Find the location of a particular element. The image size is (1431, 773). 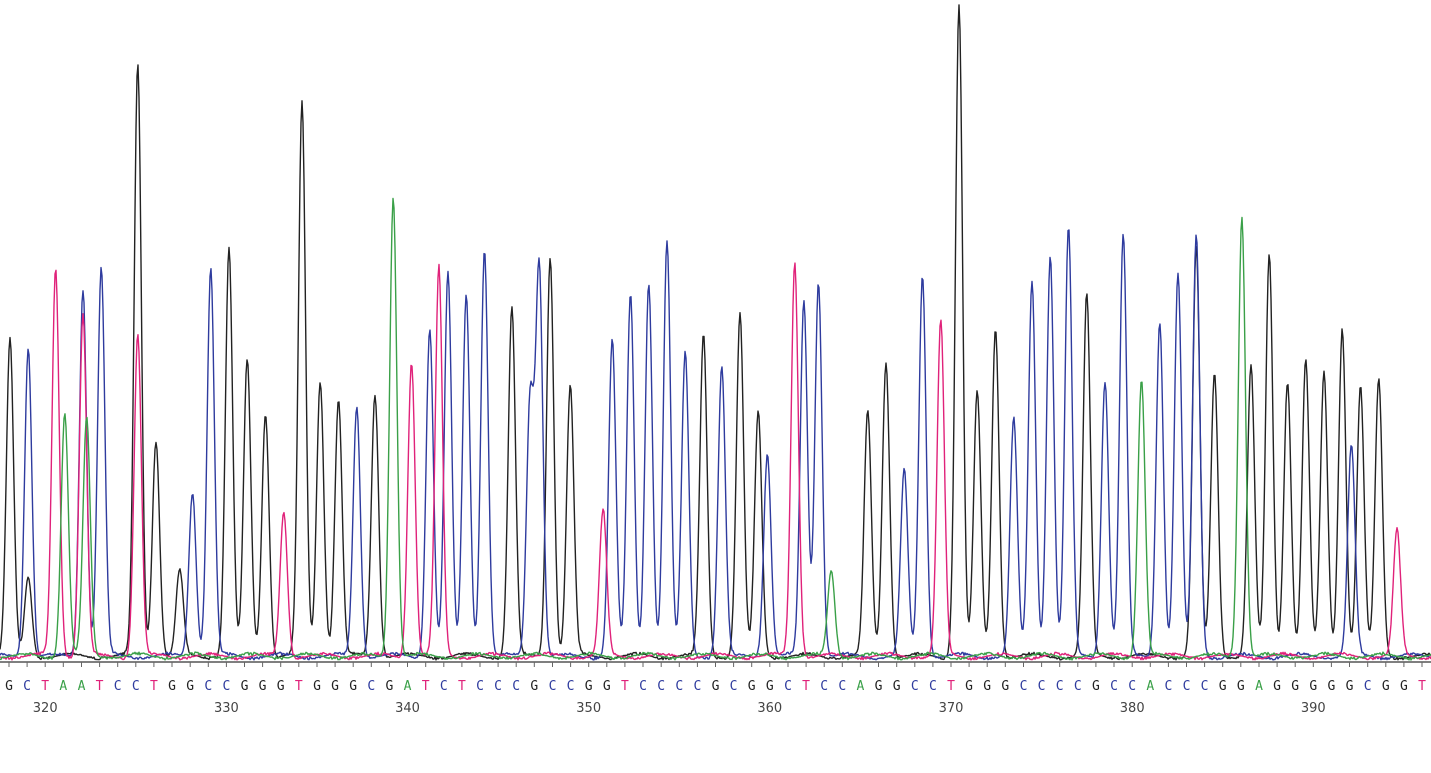

position-label: 370 is located at coordinates (951, 708).